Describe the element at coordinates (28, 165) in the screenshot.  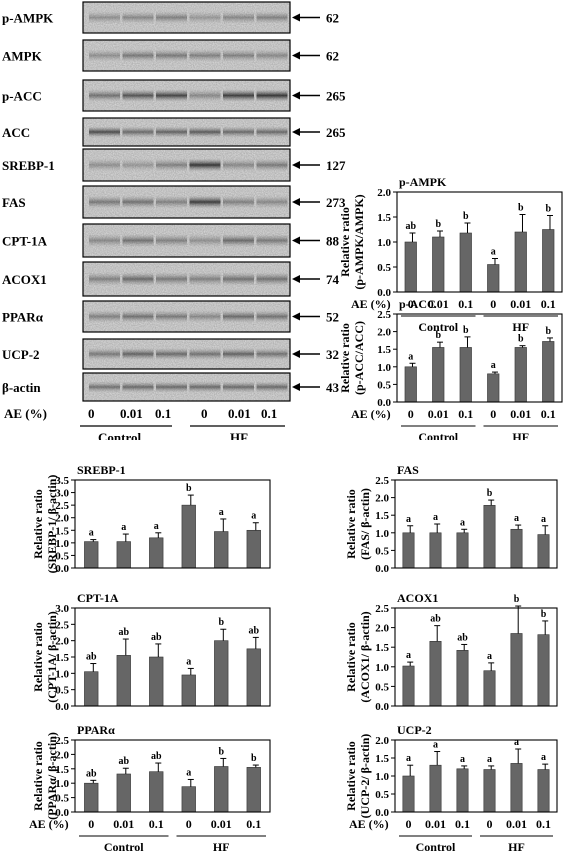
I see `blot-label: SREBP-1` at that location.